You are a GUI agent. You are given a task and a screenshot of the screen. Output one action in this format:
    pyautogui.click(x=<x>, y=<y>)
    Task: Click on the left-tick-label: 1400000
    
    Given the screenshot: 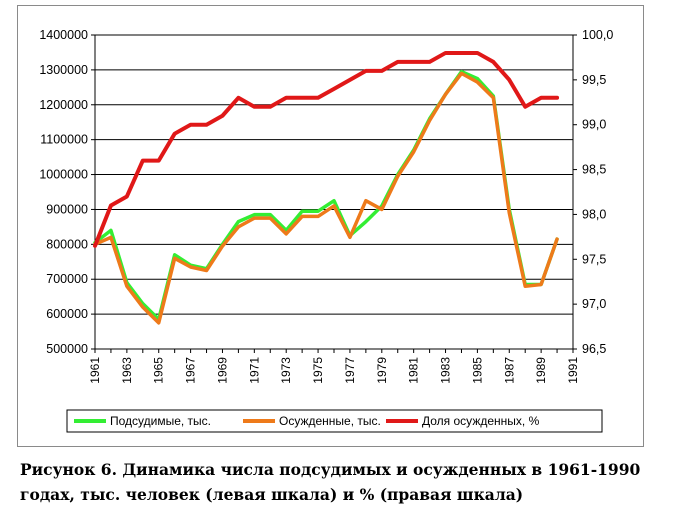 What is the action you would take?
    pyautogui.click(x=63, y=35)
    